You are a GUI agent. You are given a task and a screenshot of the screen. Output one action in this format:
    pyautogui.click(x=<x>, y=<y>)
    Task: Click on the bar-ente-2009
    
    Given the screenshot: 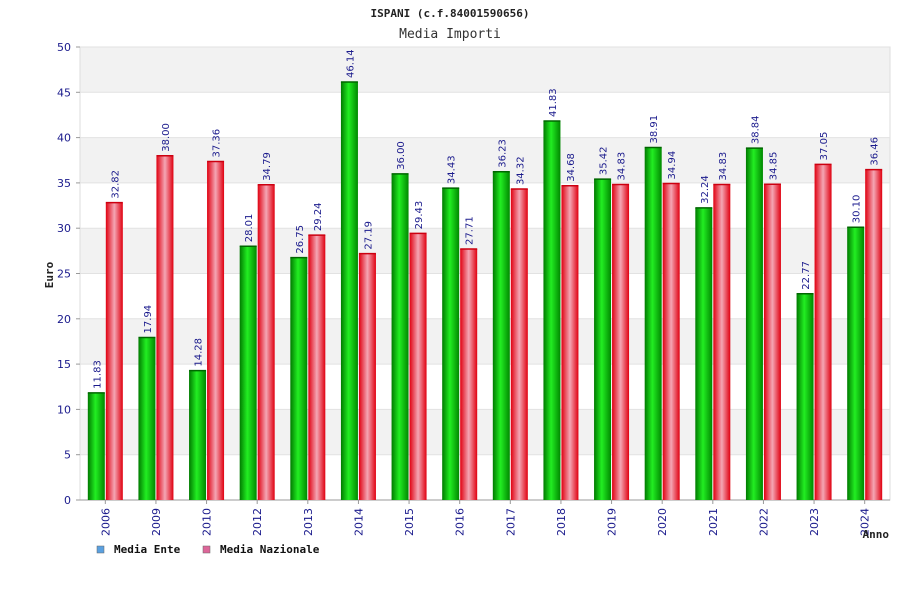 What is the action you would take?
    pyautogui.click(x=147, y=418)
    